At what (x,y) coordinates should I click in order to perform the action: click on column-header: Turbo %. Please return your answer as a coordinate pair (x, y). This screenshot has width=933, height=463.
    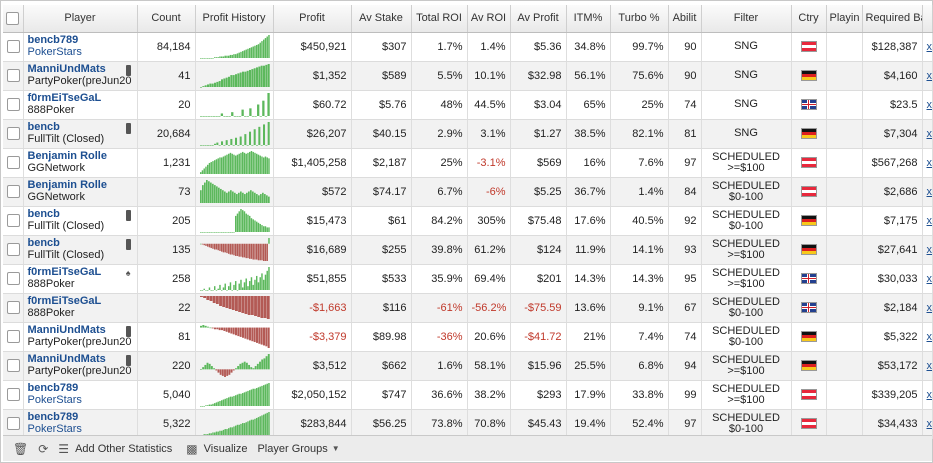
    Looking at the image, I should click on (639, 19).